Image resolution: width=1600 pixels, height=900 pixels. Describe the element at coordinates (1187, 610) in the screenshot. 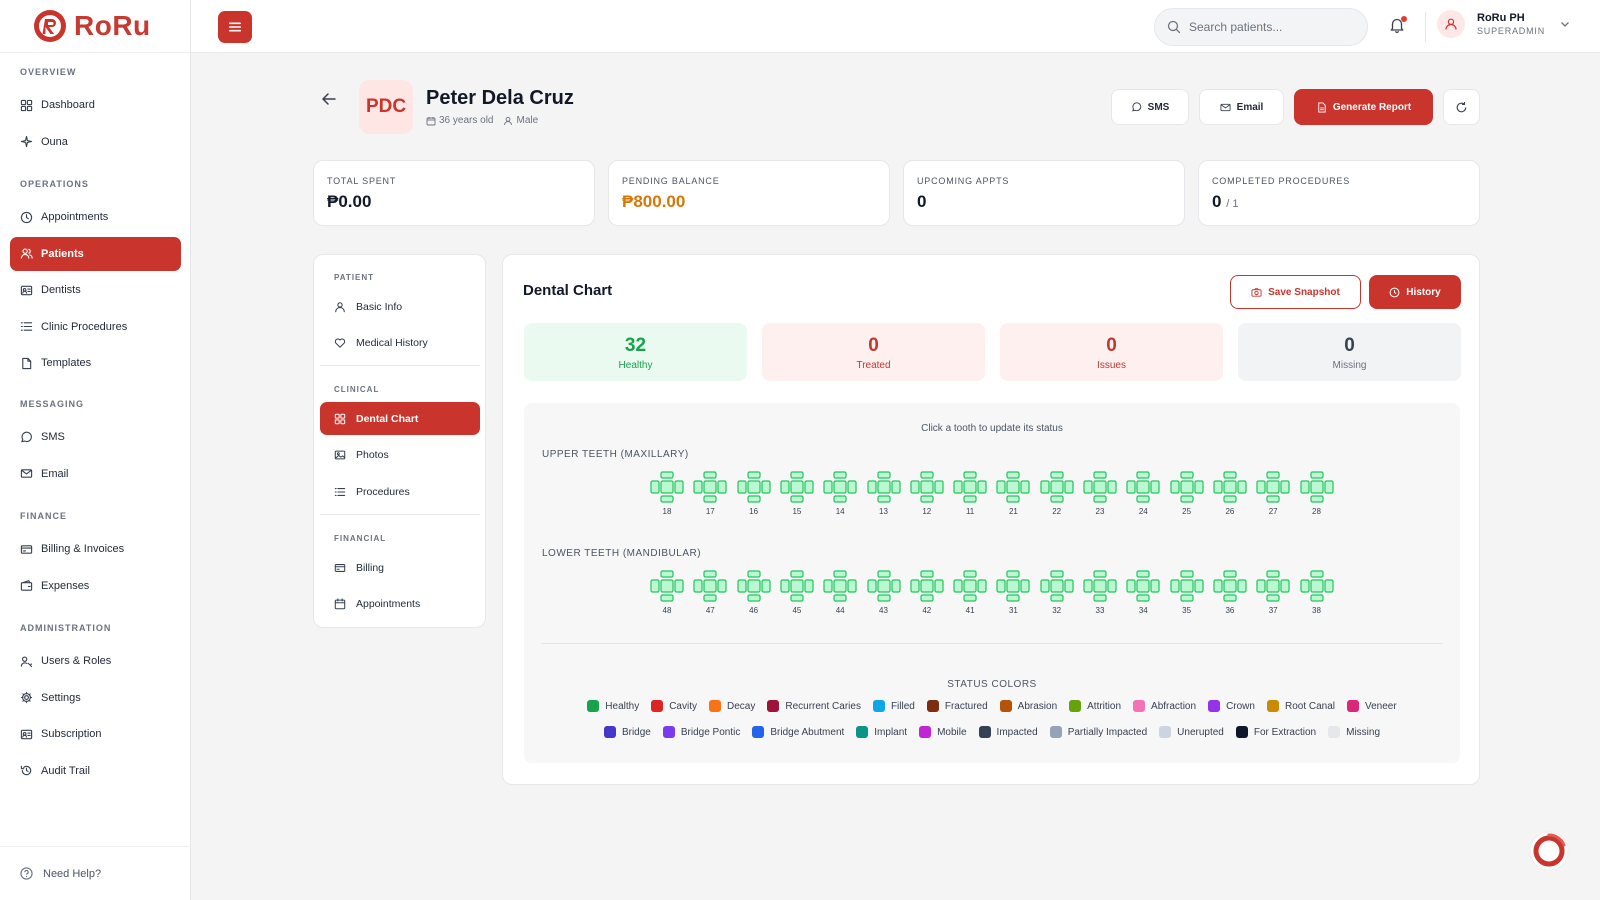

I see `tooth-number: 35` at that location.